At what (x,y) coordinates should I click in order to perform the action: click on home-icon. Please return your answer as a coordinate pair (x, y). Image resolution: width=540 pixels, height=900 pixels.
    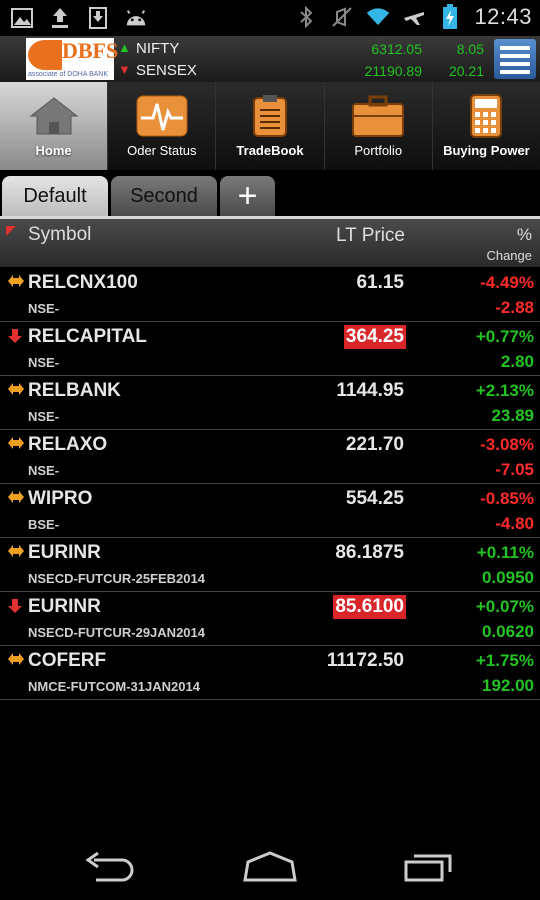
    Looking at the image, I should click on (54, 116).